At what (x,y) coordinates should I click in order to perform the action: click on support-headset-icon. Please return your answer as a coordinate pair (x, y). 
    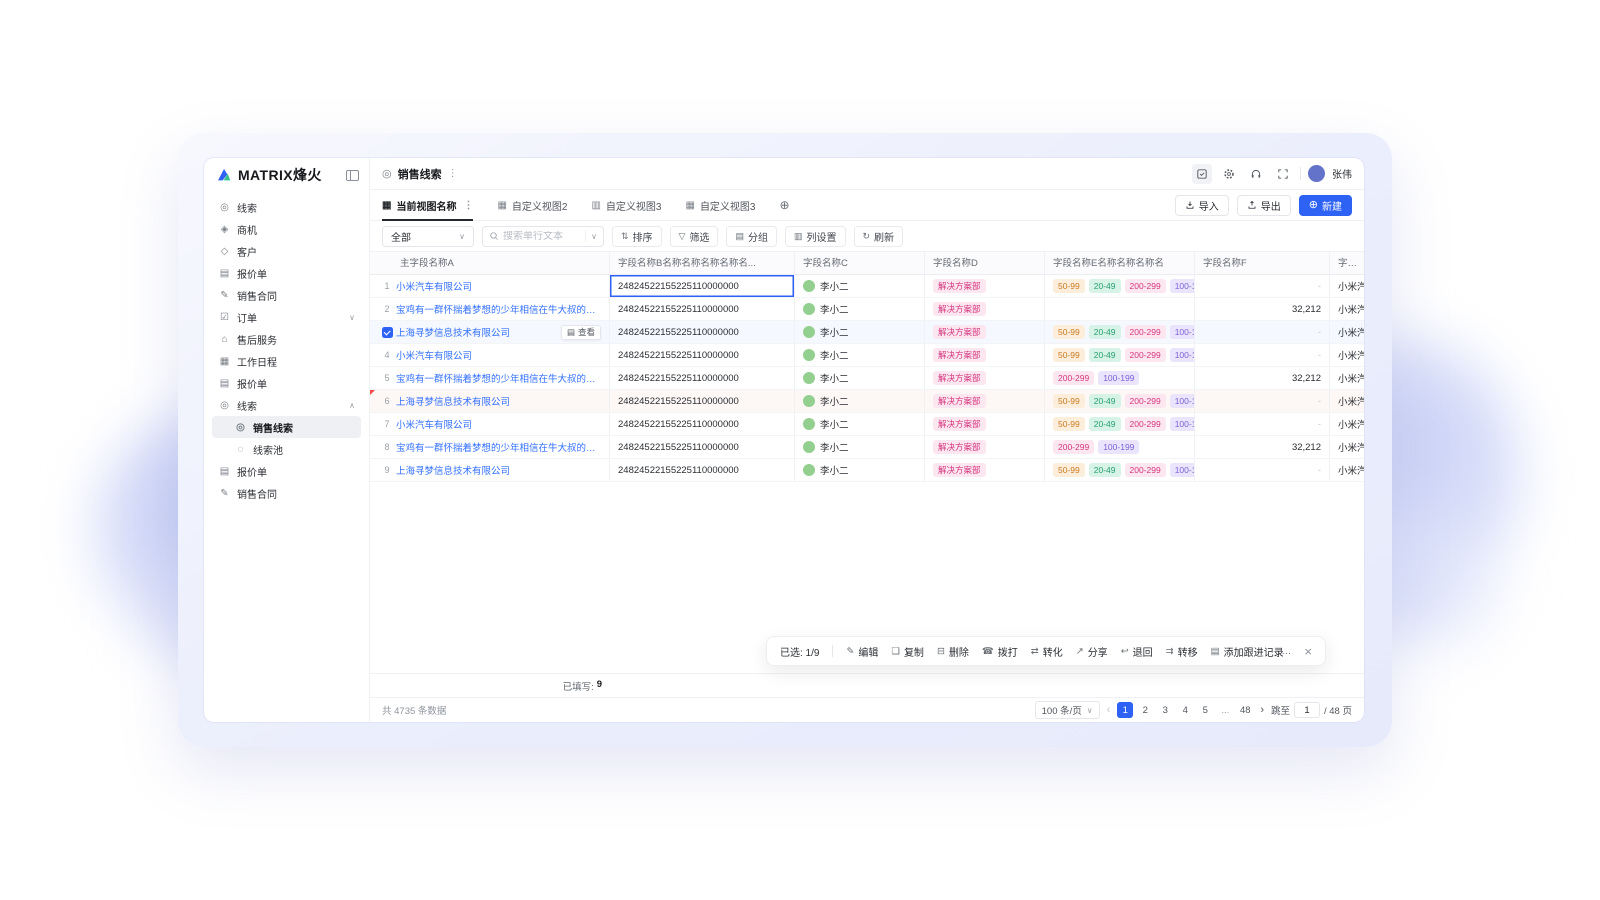
    Looking at the image, I should click on (1256, 174).